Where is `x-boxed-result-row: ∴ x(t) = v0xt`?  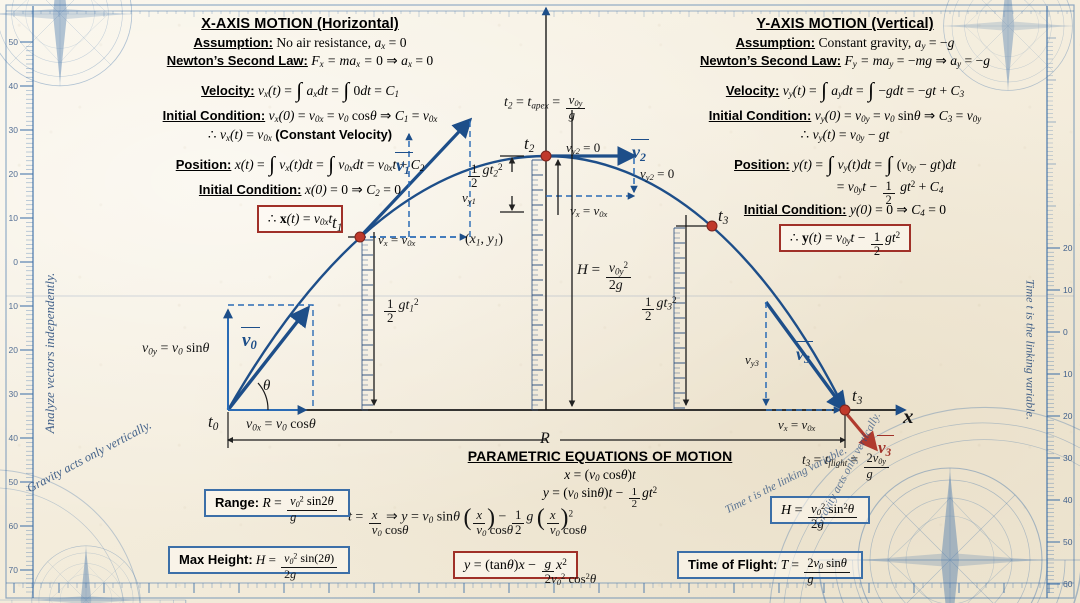 x-boxed-result-row: ∴ x(t) = v0xt is located at coordinates (300, 218).